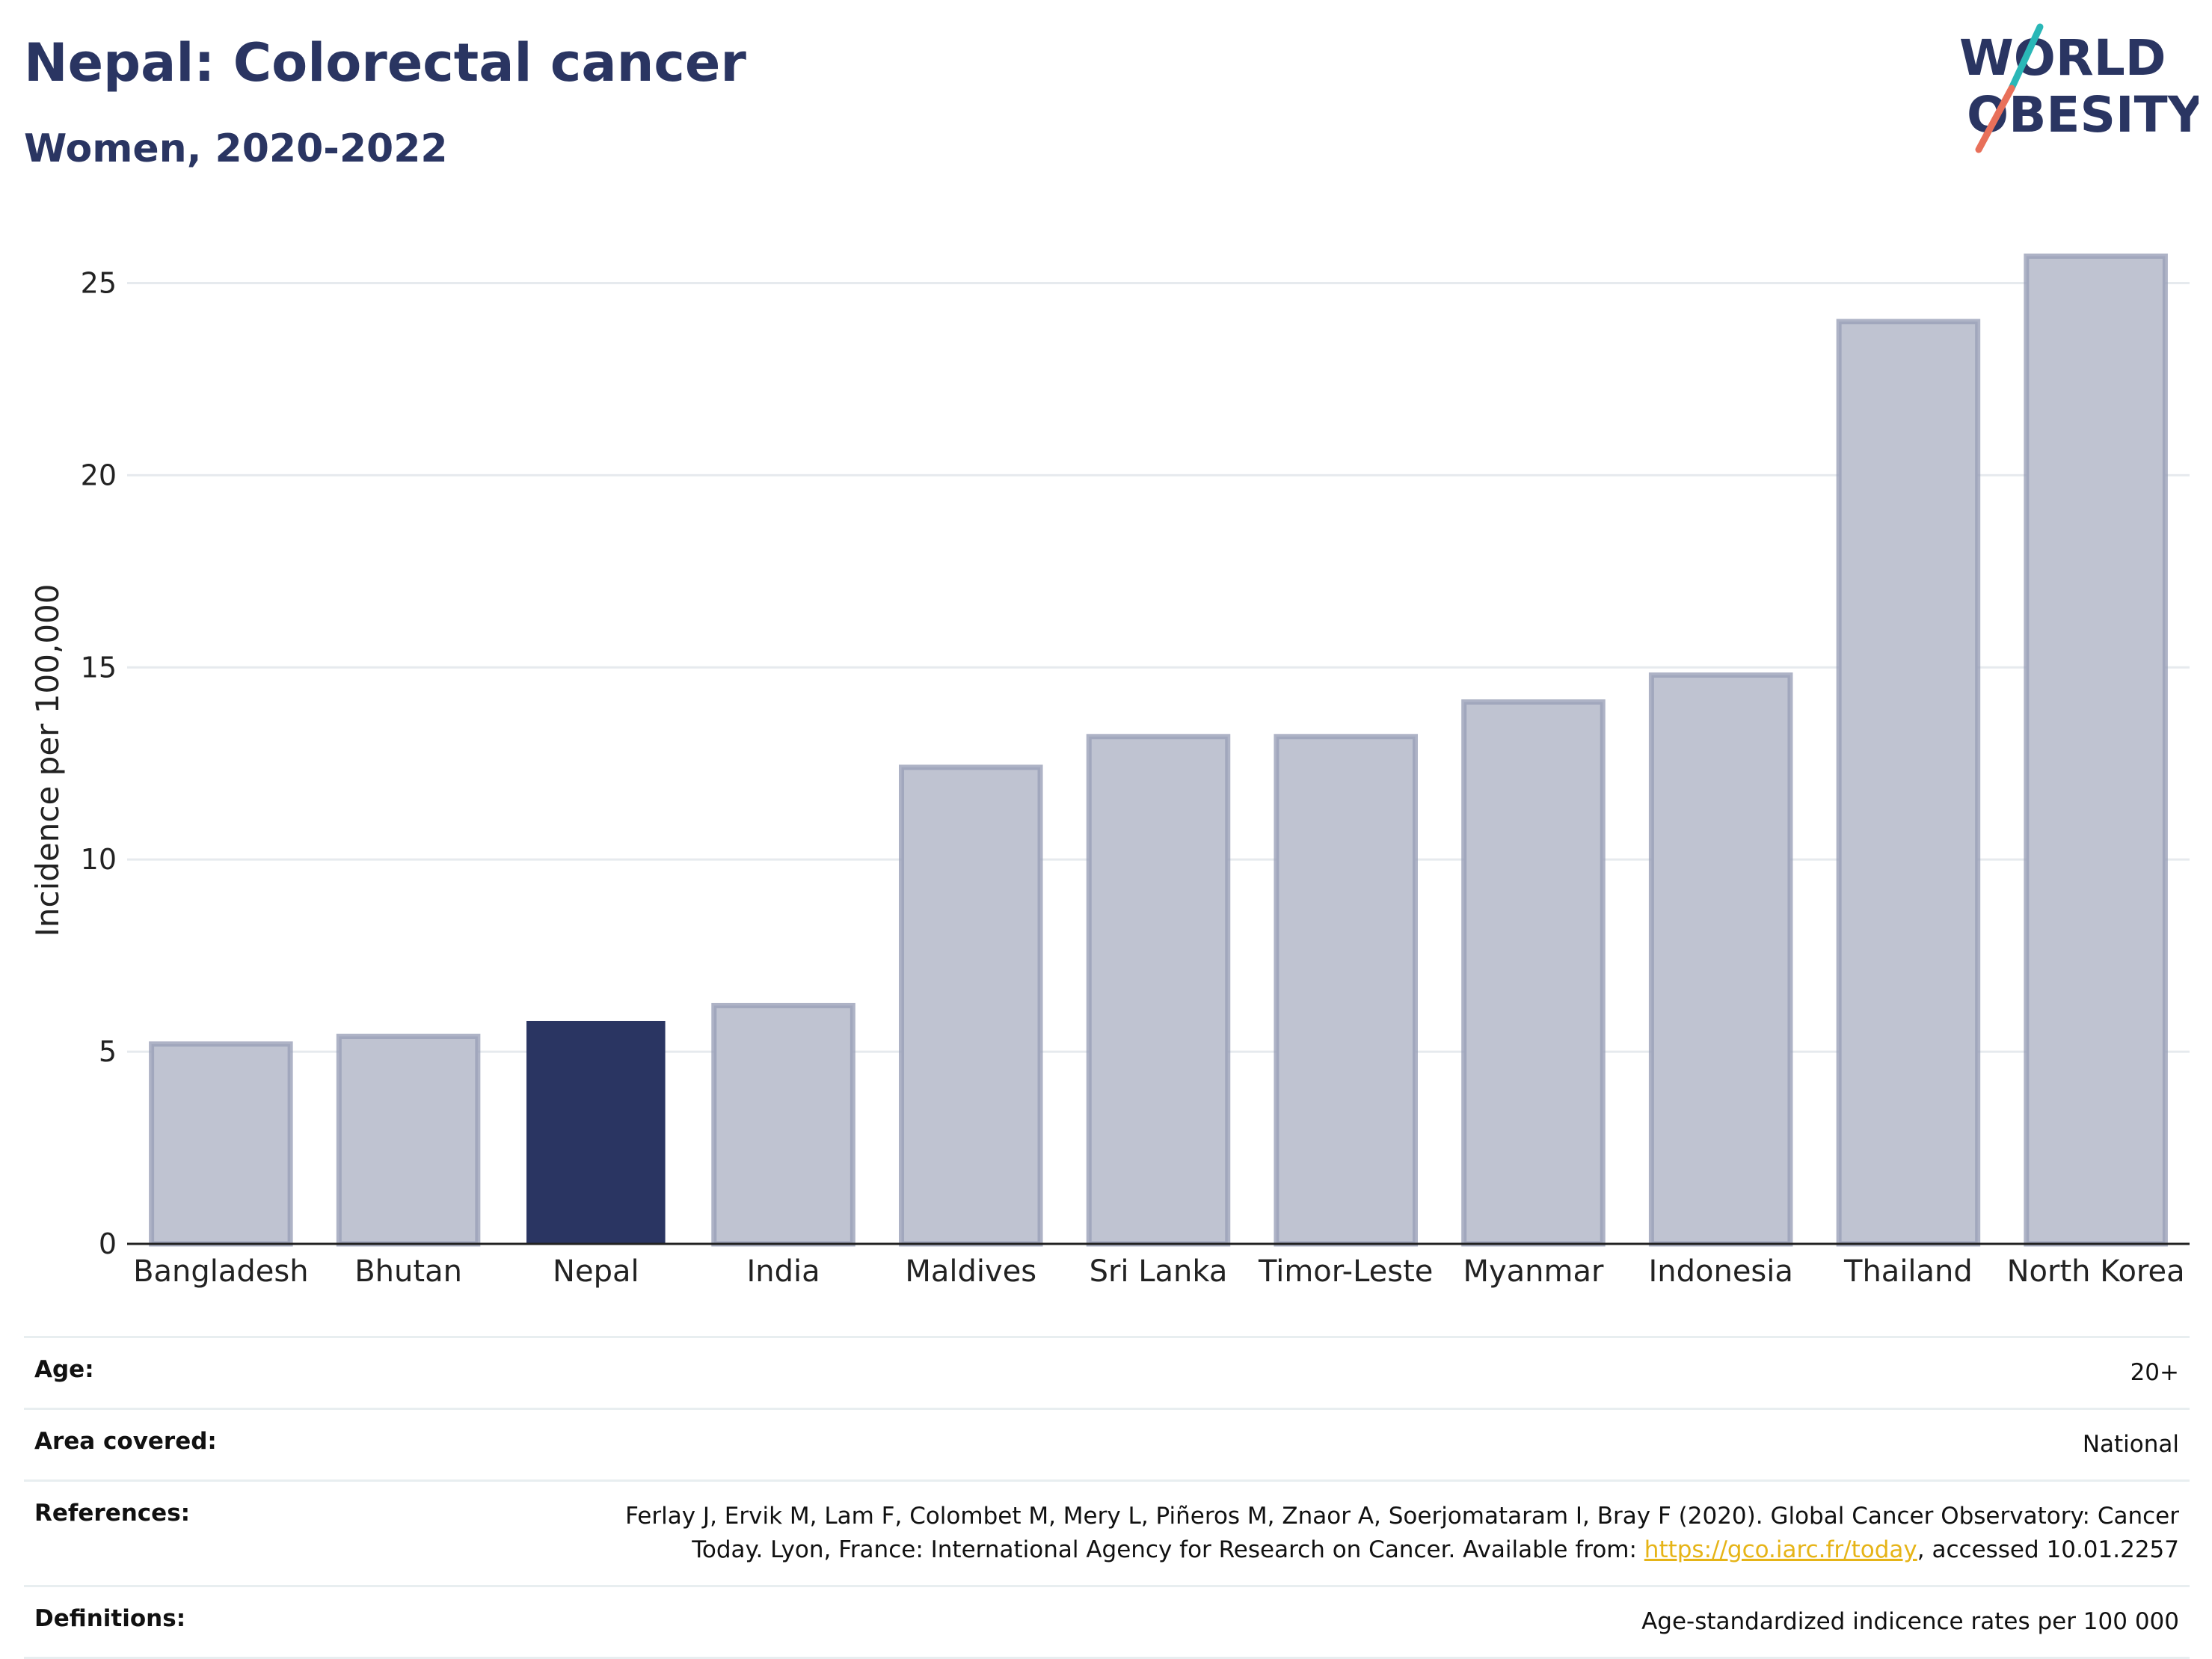 This screenshot has height=1659, width=2212. Describe the element at coordinates (221, 1144) in the screenshot. I see `bar-bangladesh` at that location.